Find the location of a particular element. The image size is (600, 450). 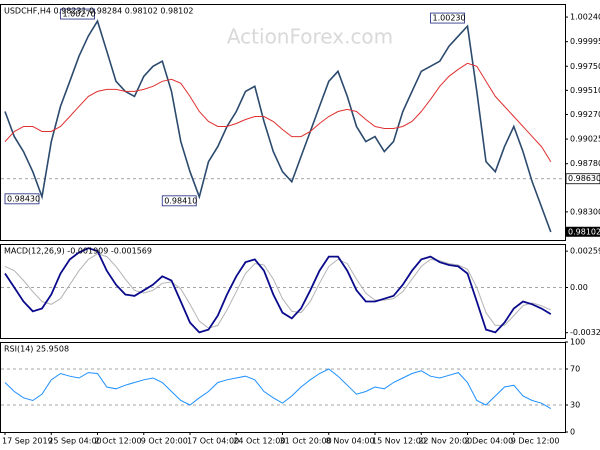

x-tick-label: 2 Oct 12:00 is located at coordinates (118, 441).